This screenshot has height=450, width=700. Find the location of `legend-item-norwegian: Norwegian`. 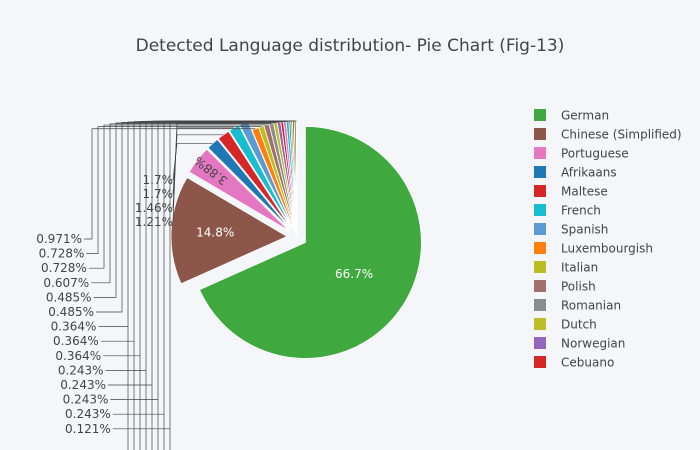

legend-item-norwegian: Norwegian is located at coordinates (579, 344).